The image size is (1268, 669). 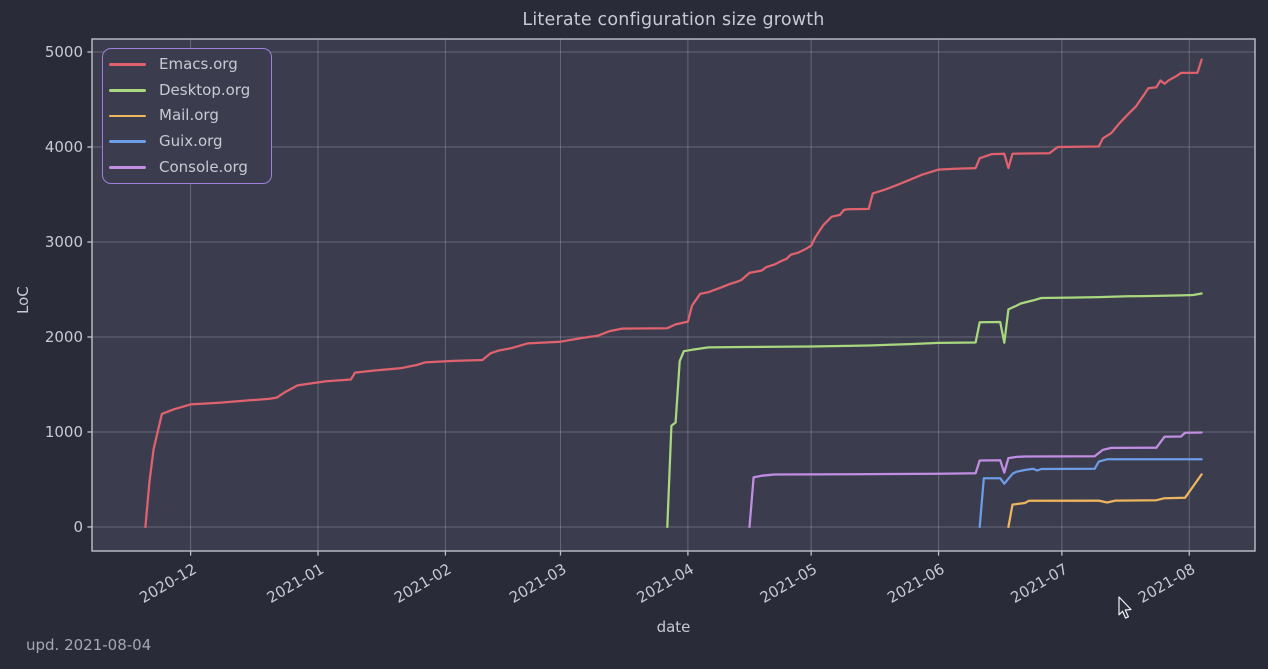 I want to click on legend-item-label: Emacs.org, so click(x=198, y=64).